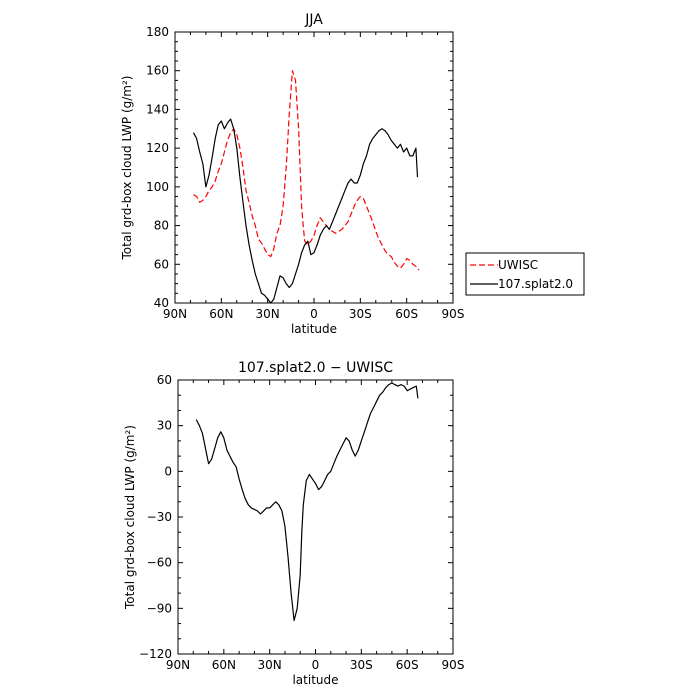  I want to click on series-line-uwisc, so click(306, 170).